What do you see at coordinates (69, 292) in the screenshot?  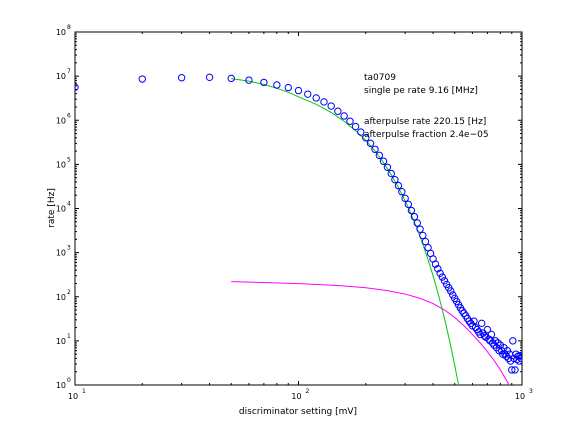 I see `y-tick-exponent: 2` at bounding box center [69, 292].